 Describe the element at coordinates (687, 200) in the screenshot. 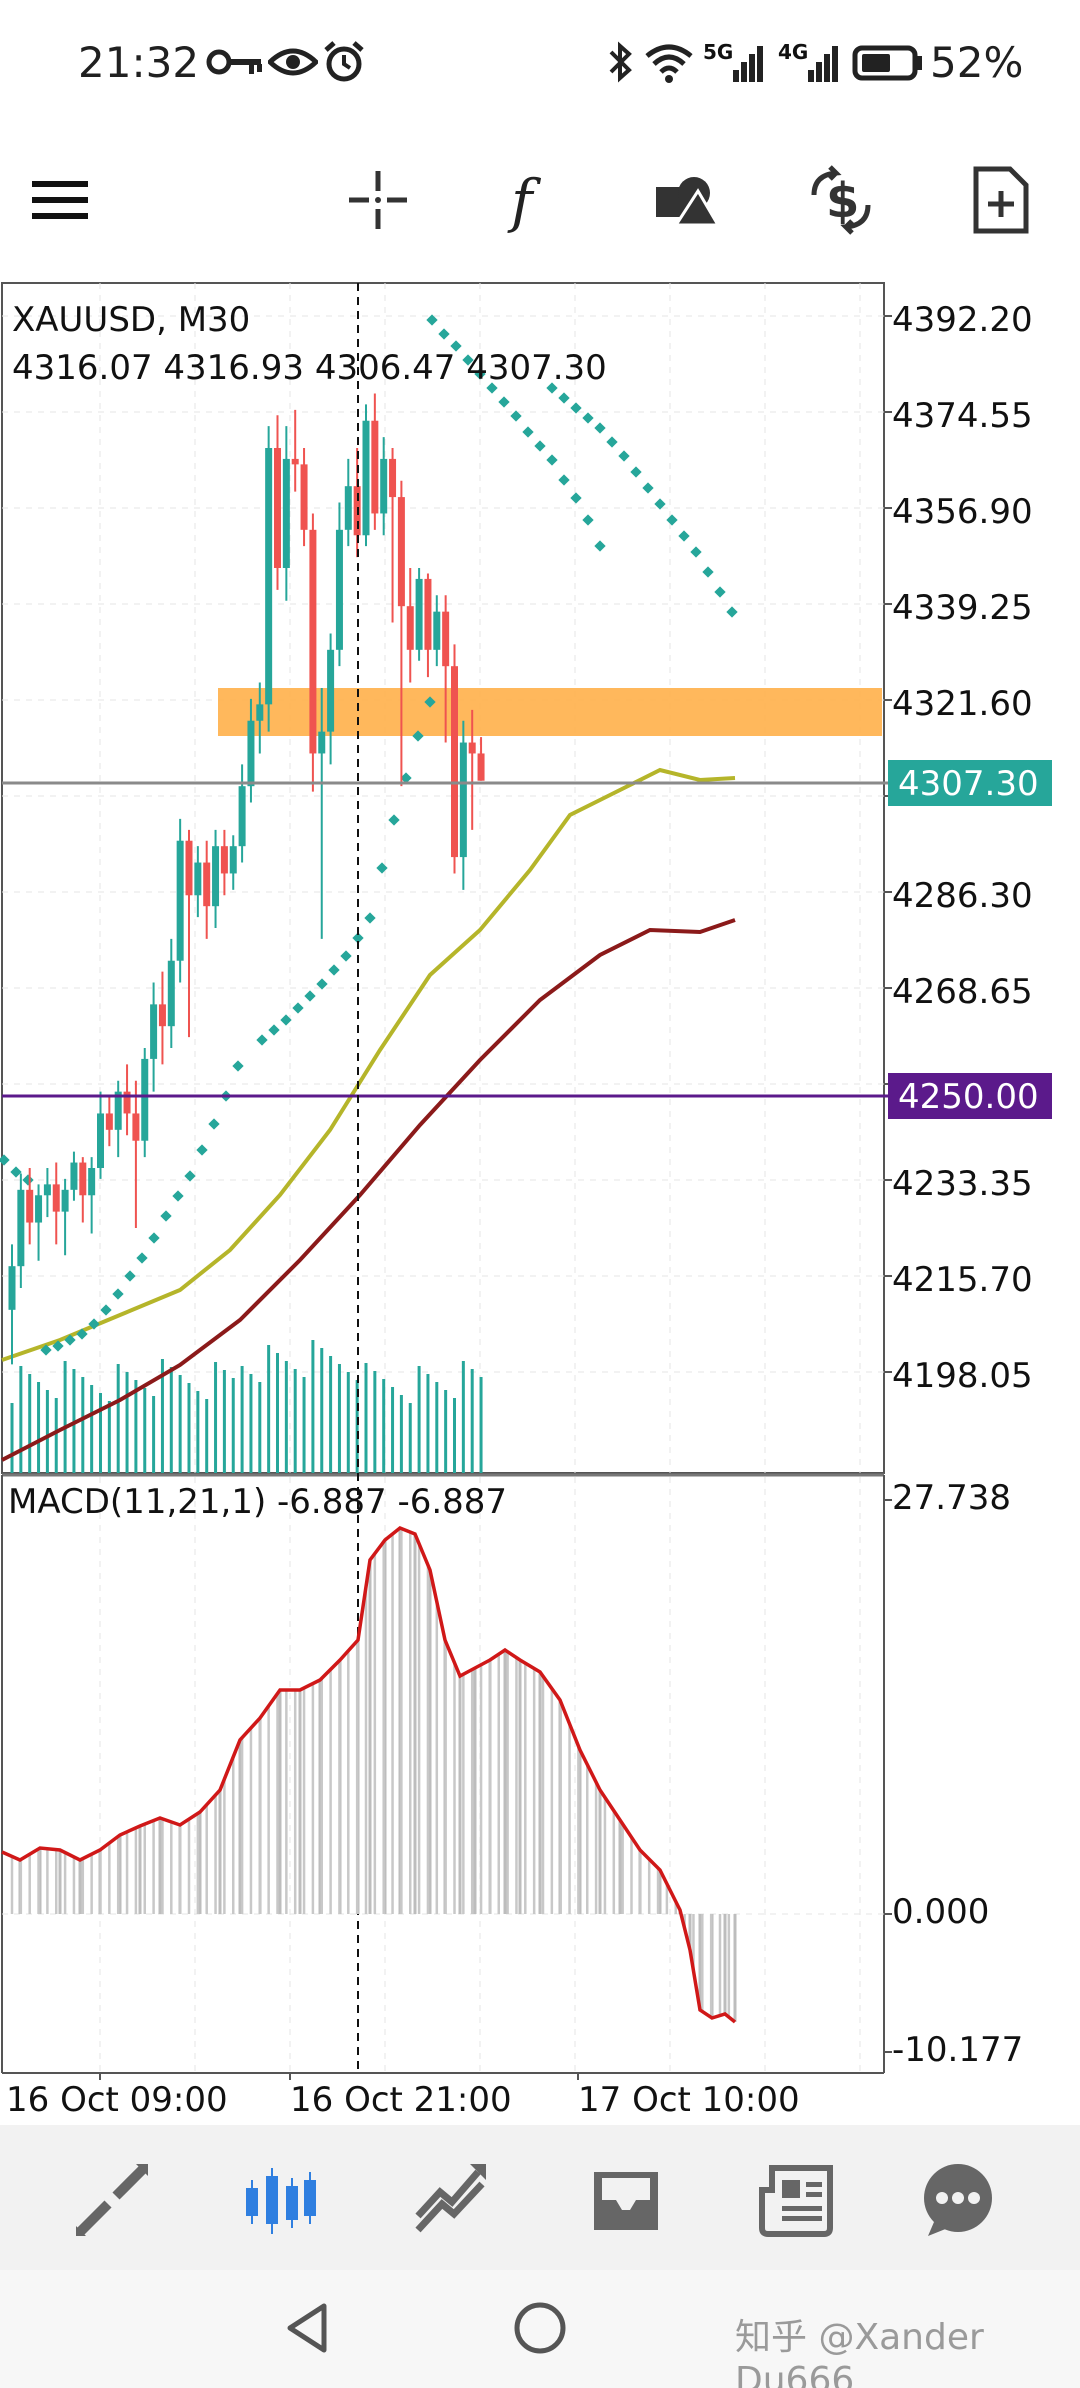

I see `objects-icon` at that location.